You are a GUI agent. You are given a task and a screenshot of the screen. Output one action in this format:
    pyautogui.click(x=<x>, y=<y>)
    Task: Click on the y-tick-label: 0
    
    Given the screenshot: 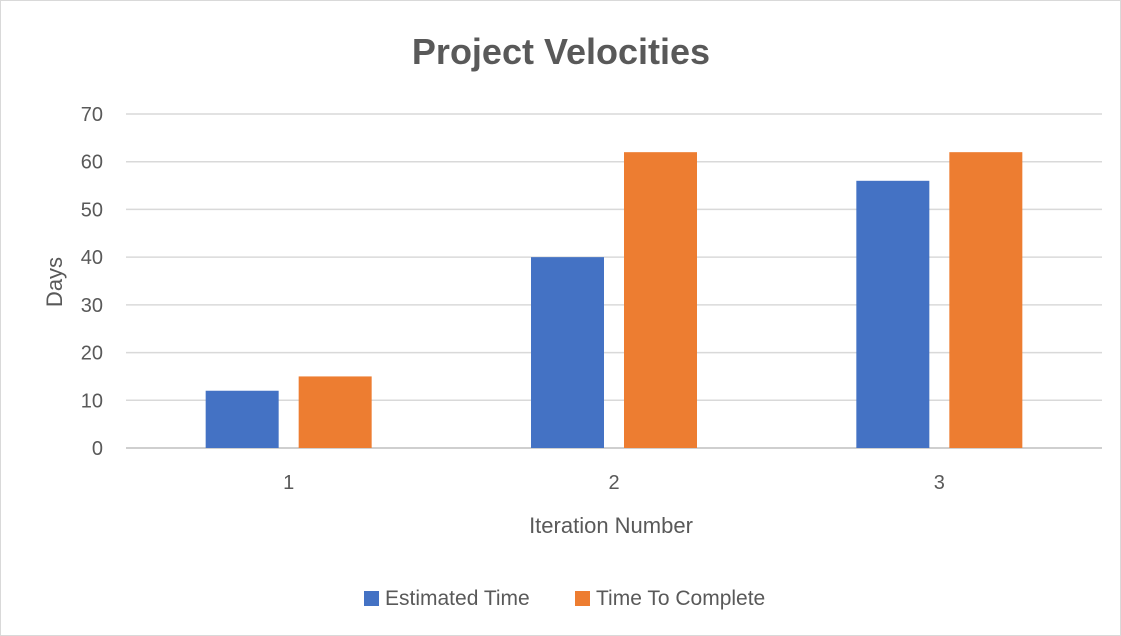 What is the action you would take?
    pyautogui.click(x=97, y=449)
    